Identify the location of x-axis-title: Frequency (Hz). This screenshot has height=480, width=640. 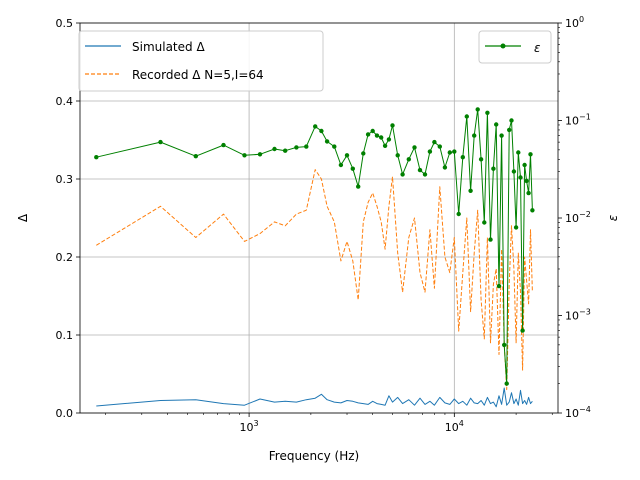
(314, 456).